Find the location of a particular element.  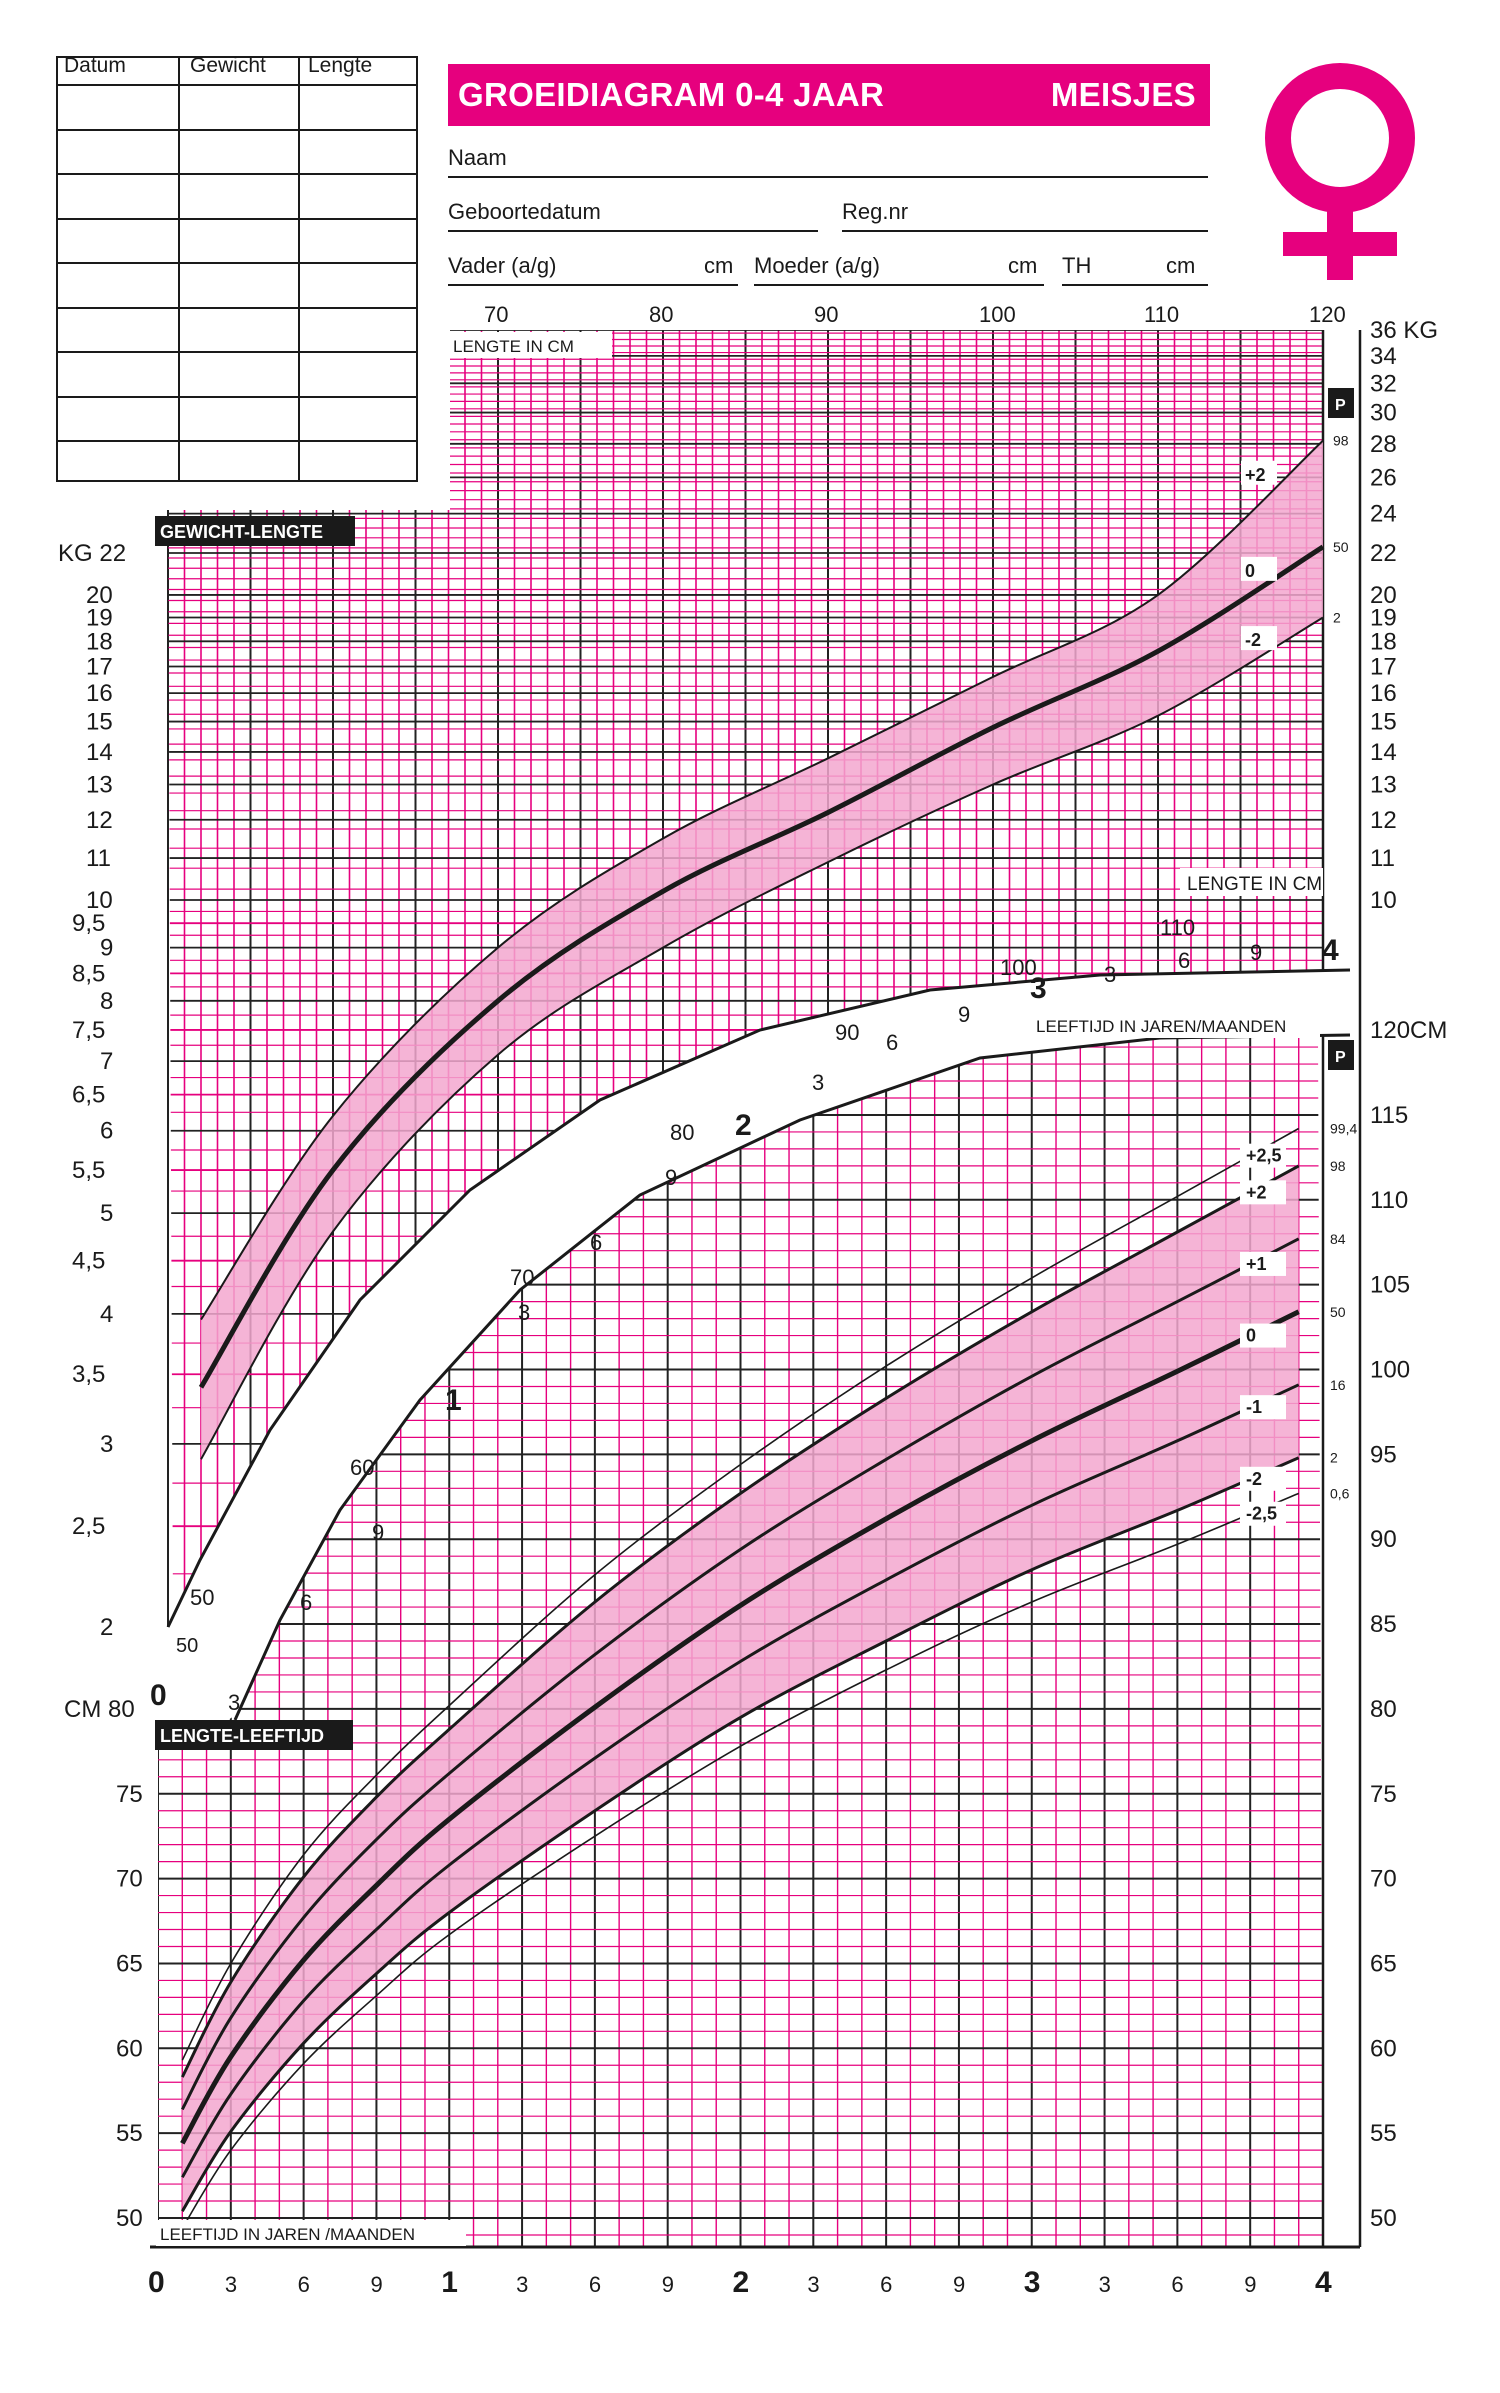

length-y-tick-right: 65 is located at coordinates (1383, 1963).